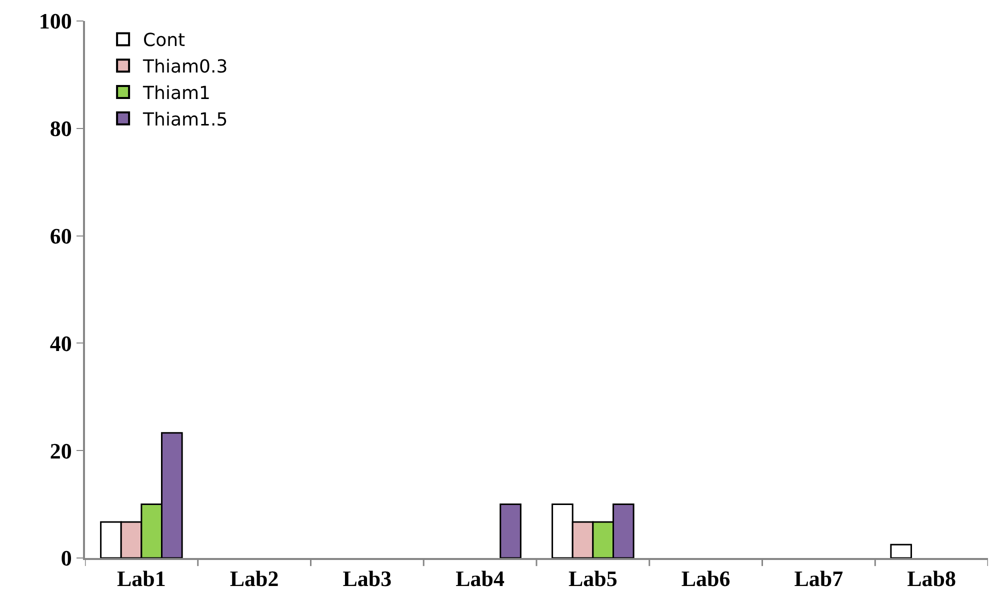 The width and height of the screenshot is (990, 611). What do you see at coordinates (61, 129) in the screenshot?
I see `y-tick-label: 80` at bounding box center [61, 129].